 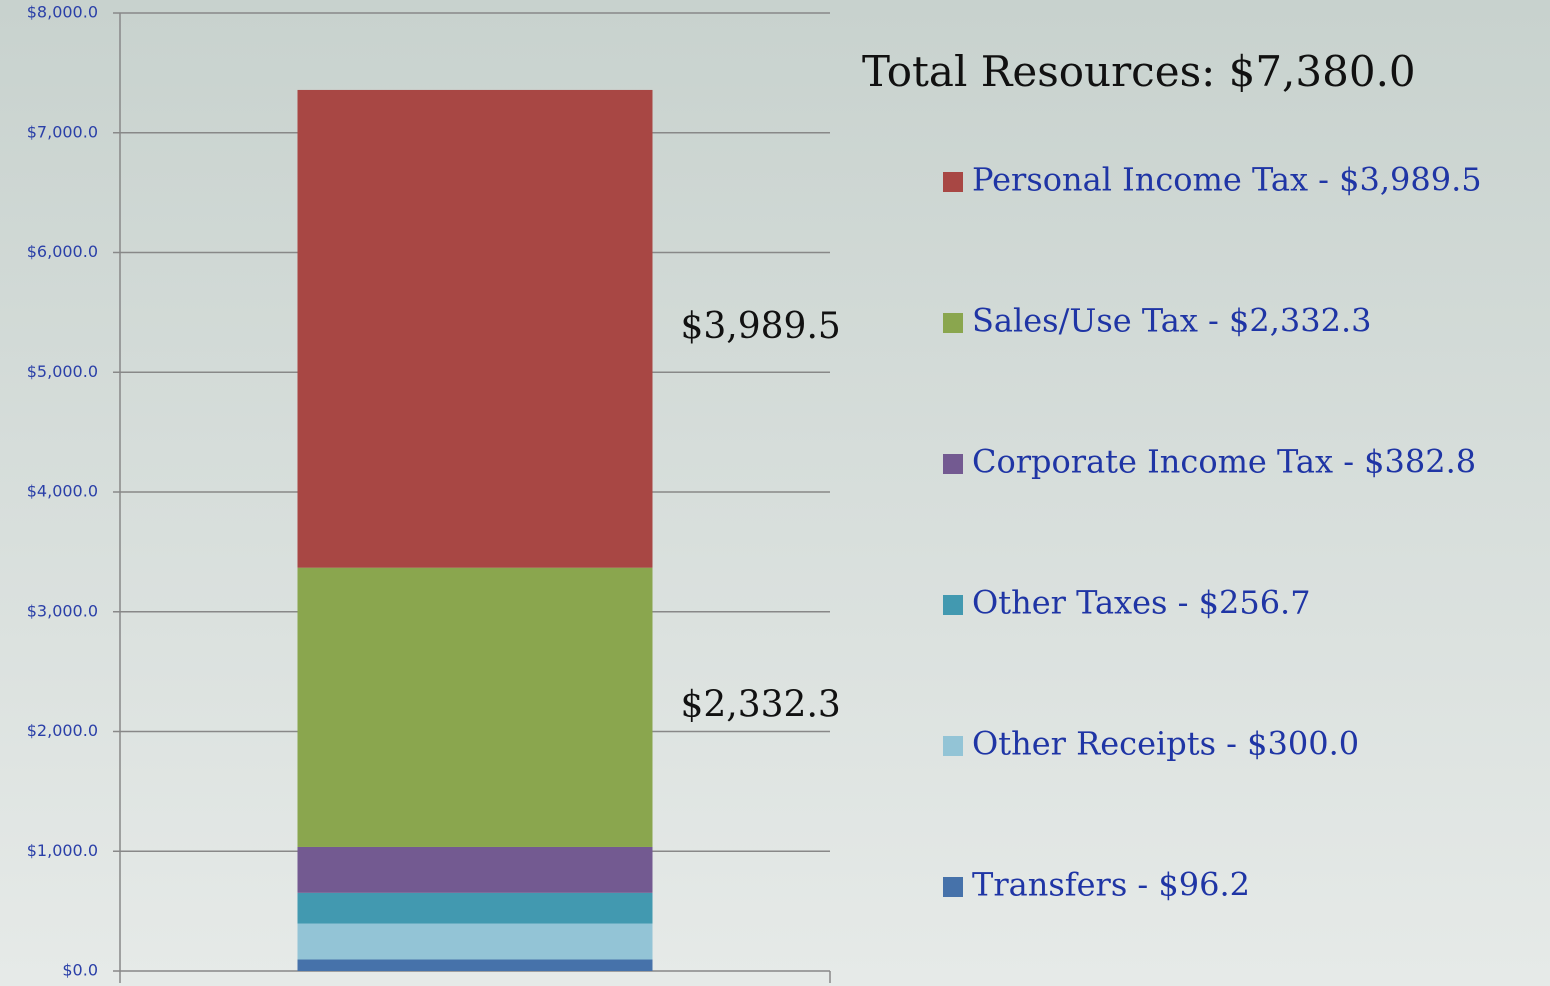 What do you see at coordinates (62, 131) in the screenshot?
I see `y-tick-label: $7,000.0` at bounding box center [62, 131].